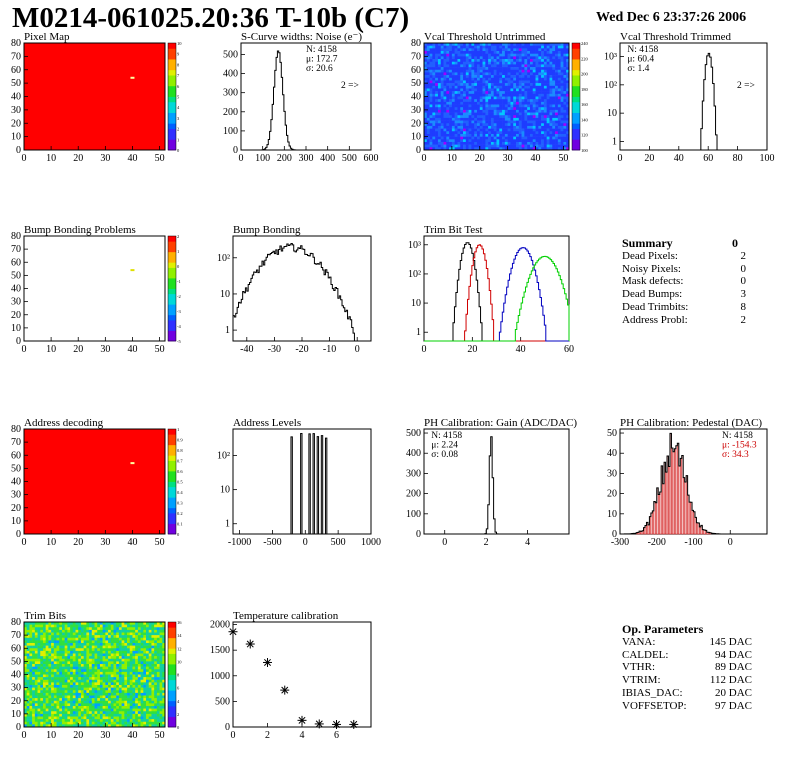 This screenshot has height=772, width=796. What do you see at coordinates (733, 705) in the screenshot?
I see `op-parameter-value: 97 DAC` at bounding box center [733, 705].